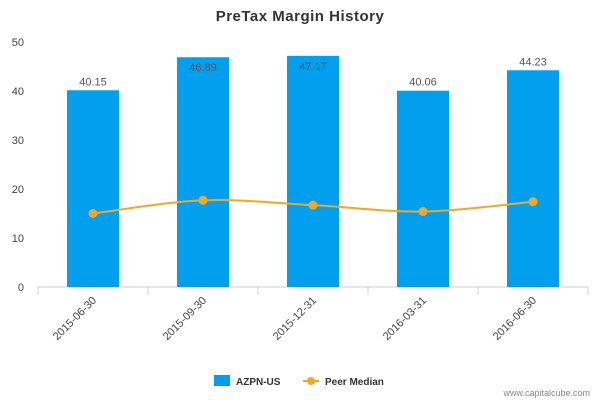 Image resolution: width=600 pixels, height=400 pixels. I want to click on bar-data-label: 40.06, so click(423, 83).